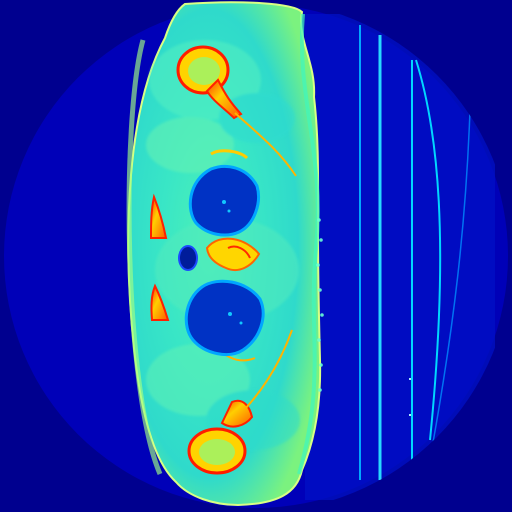 Image resolution: width=512 pixels, height=512 pixels. I want to click on right-body-edge, so click(308, 244).